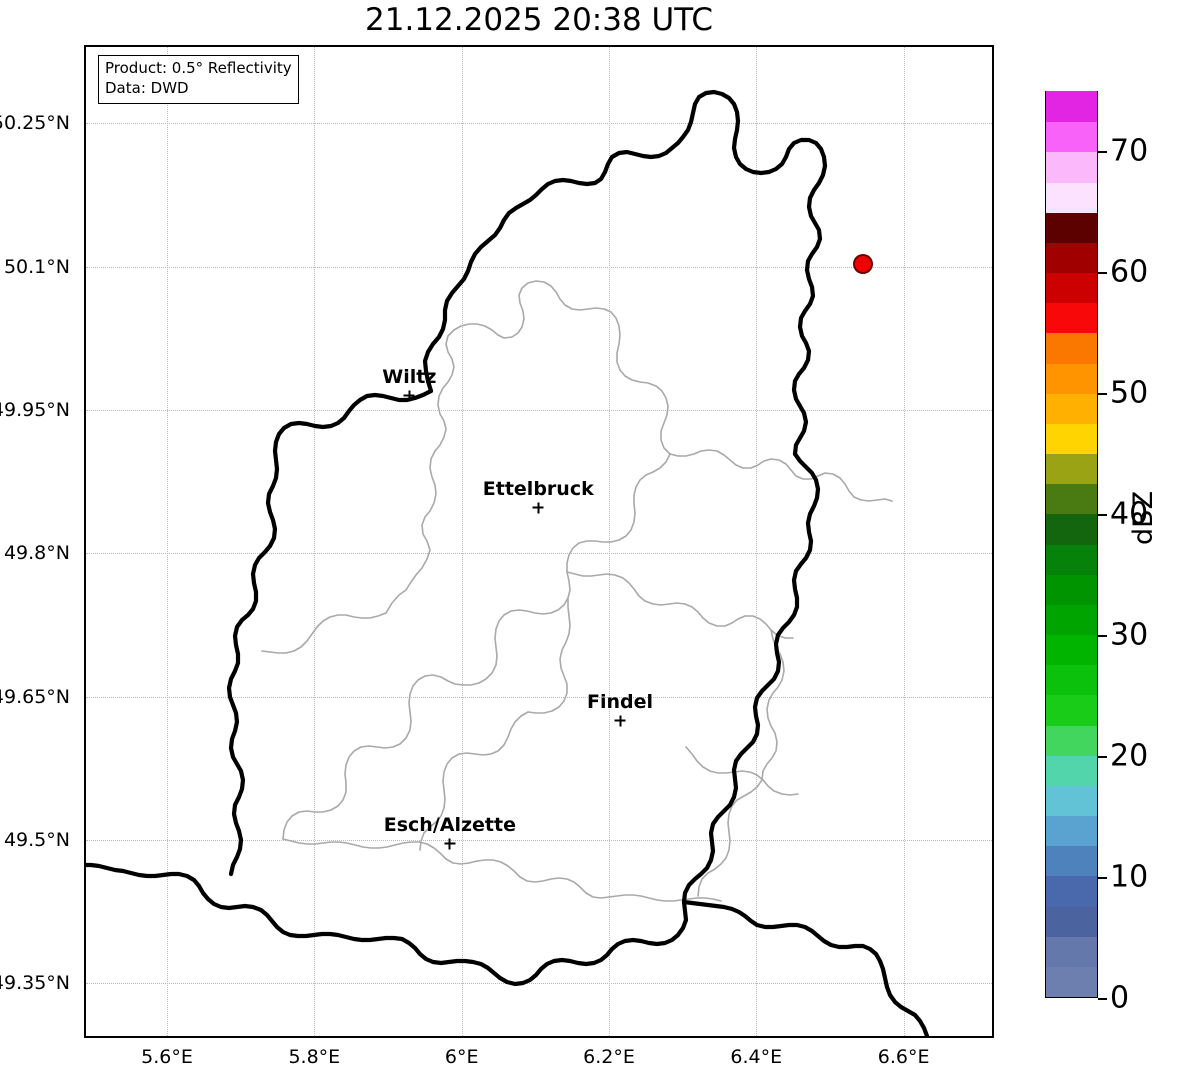 The height and width of the screenshot is (1081, 1184). What do you see at coordinates (409, 376) in the screenshot?
I see `city-label-wiltz: Wiltz` at bounding box center [409, 376].